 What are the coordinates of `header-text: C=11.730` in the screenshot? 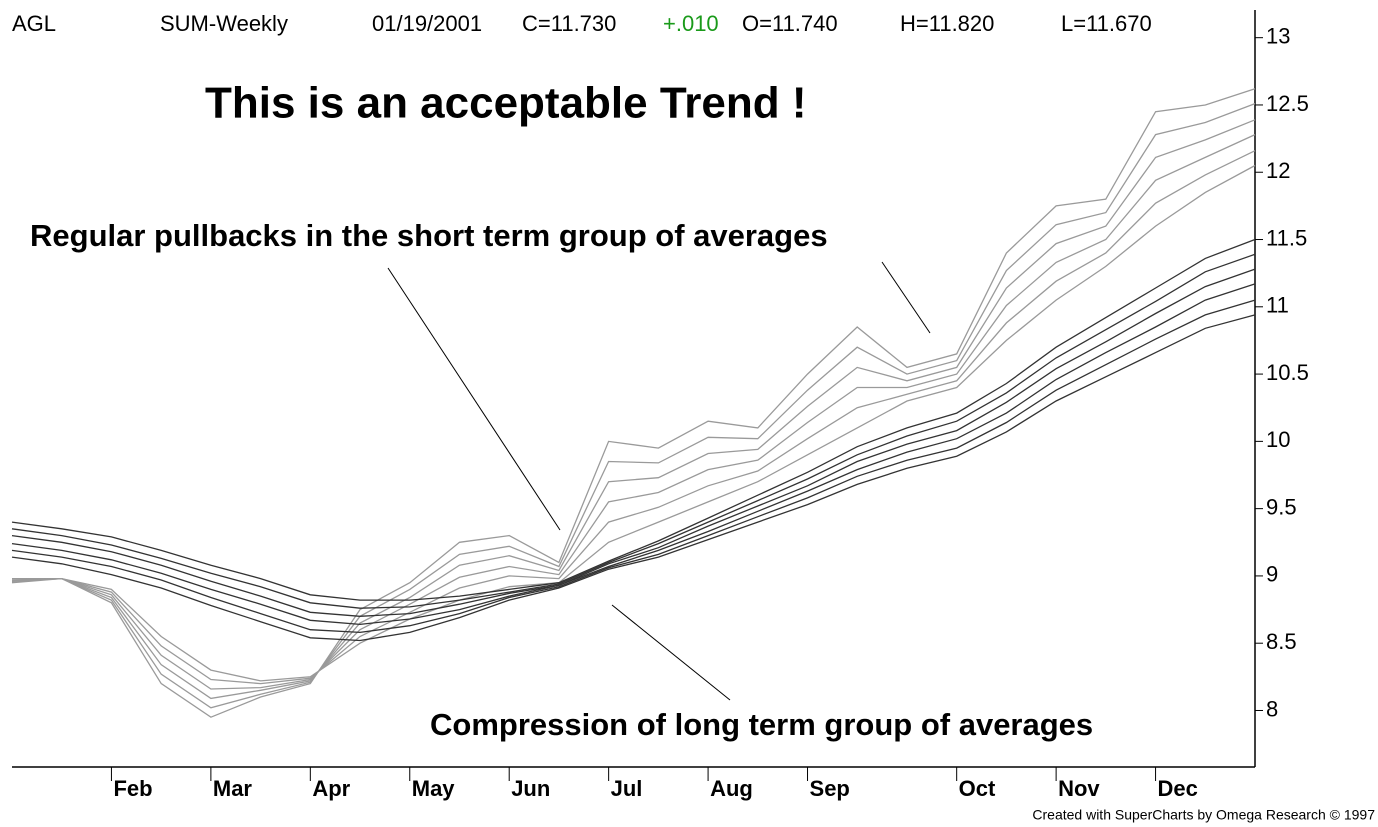 It's located at (569, 23).